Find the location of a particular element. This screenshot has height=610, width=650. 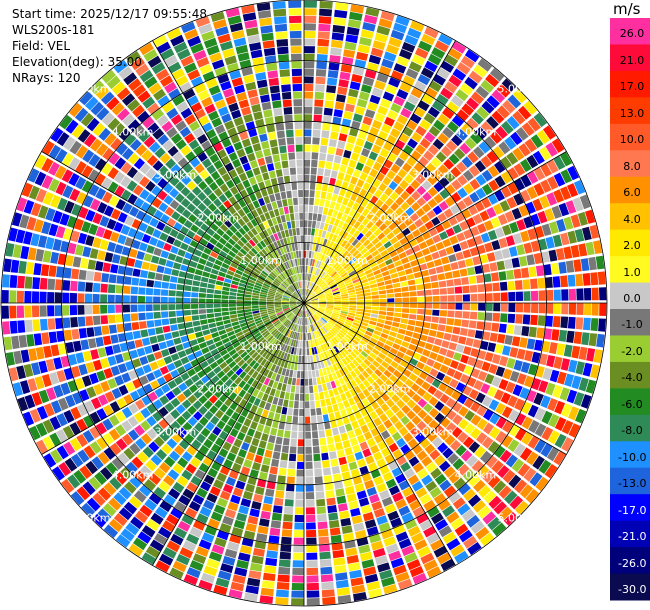

range-ring-label: 5.00km is located at coordinates (519, 89).